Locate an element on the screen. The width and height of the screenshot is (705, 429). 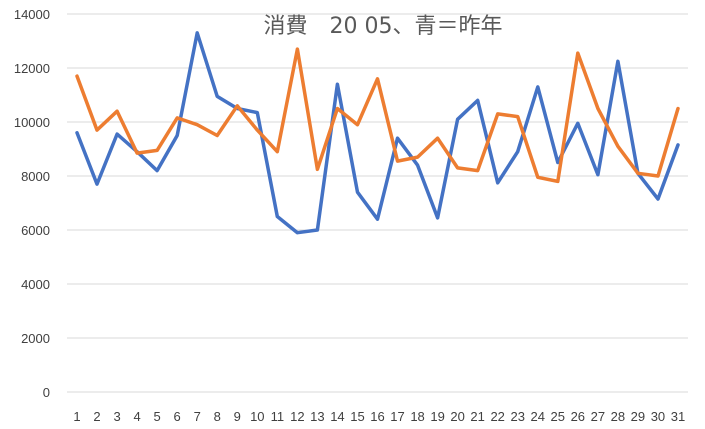
x-tick-label: 19 is located at coordinates (437, 416).